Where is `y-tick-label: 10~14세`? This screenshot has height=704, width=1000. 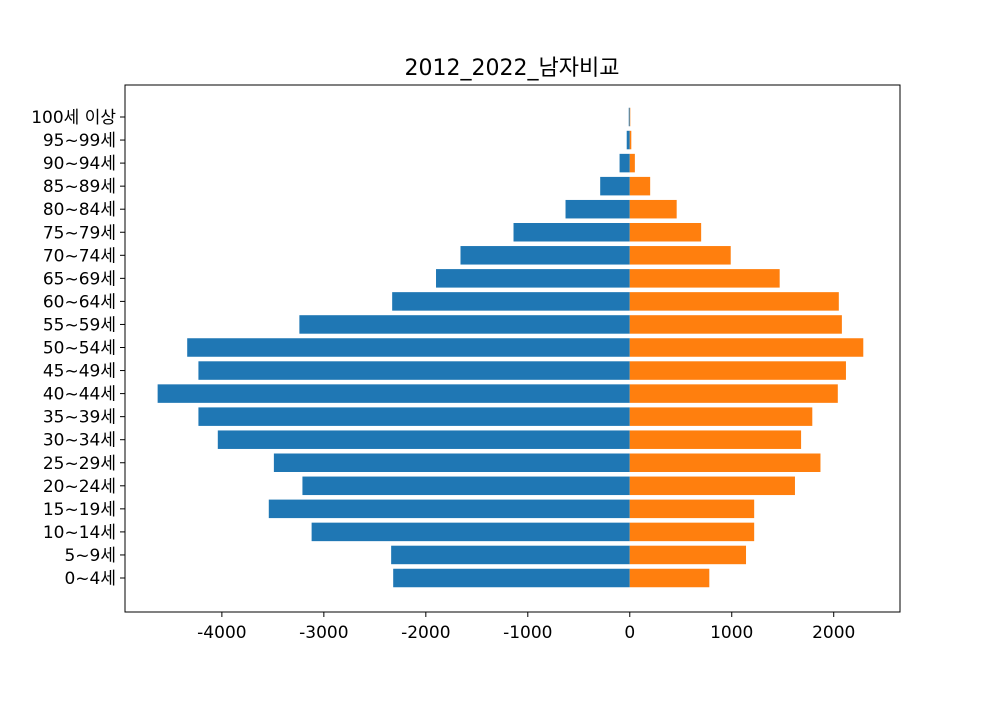 y-tick-label: 10~14세 is located at coordinates (79, 533).